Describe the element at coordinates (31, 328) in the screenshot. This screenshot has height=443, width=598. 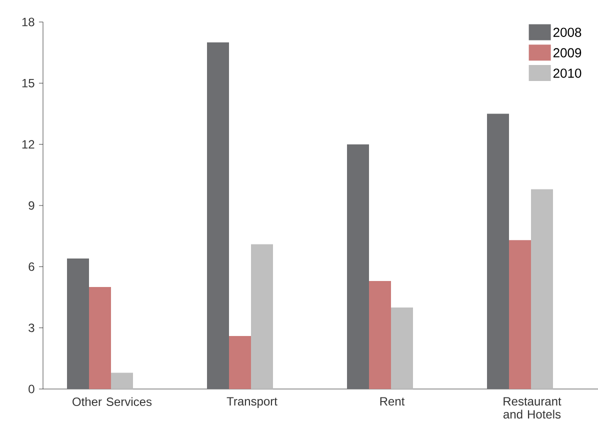
I see `y-tick-label: 3` at that location.